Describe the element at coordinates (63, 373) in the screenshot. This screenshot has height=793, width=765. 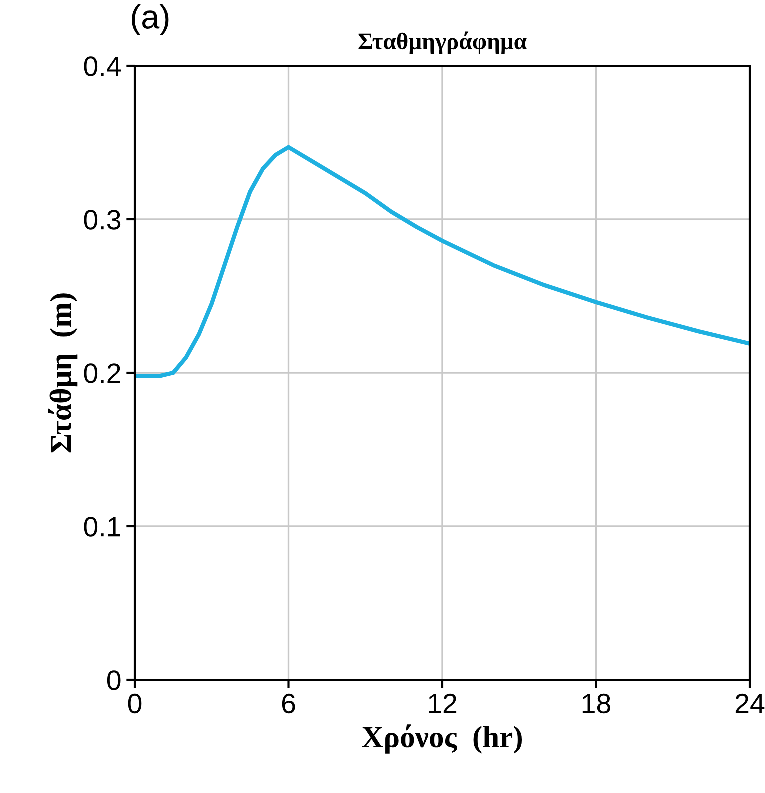
I see `y-axis-title: Στάθμη (m)` at that location.